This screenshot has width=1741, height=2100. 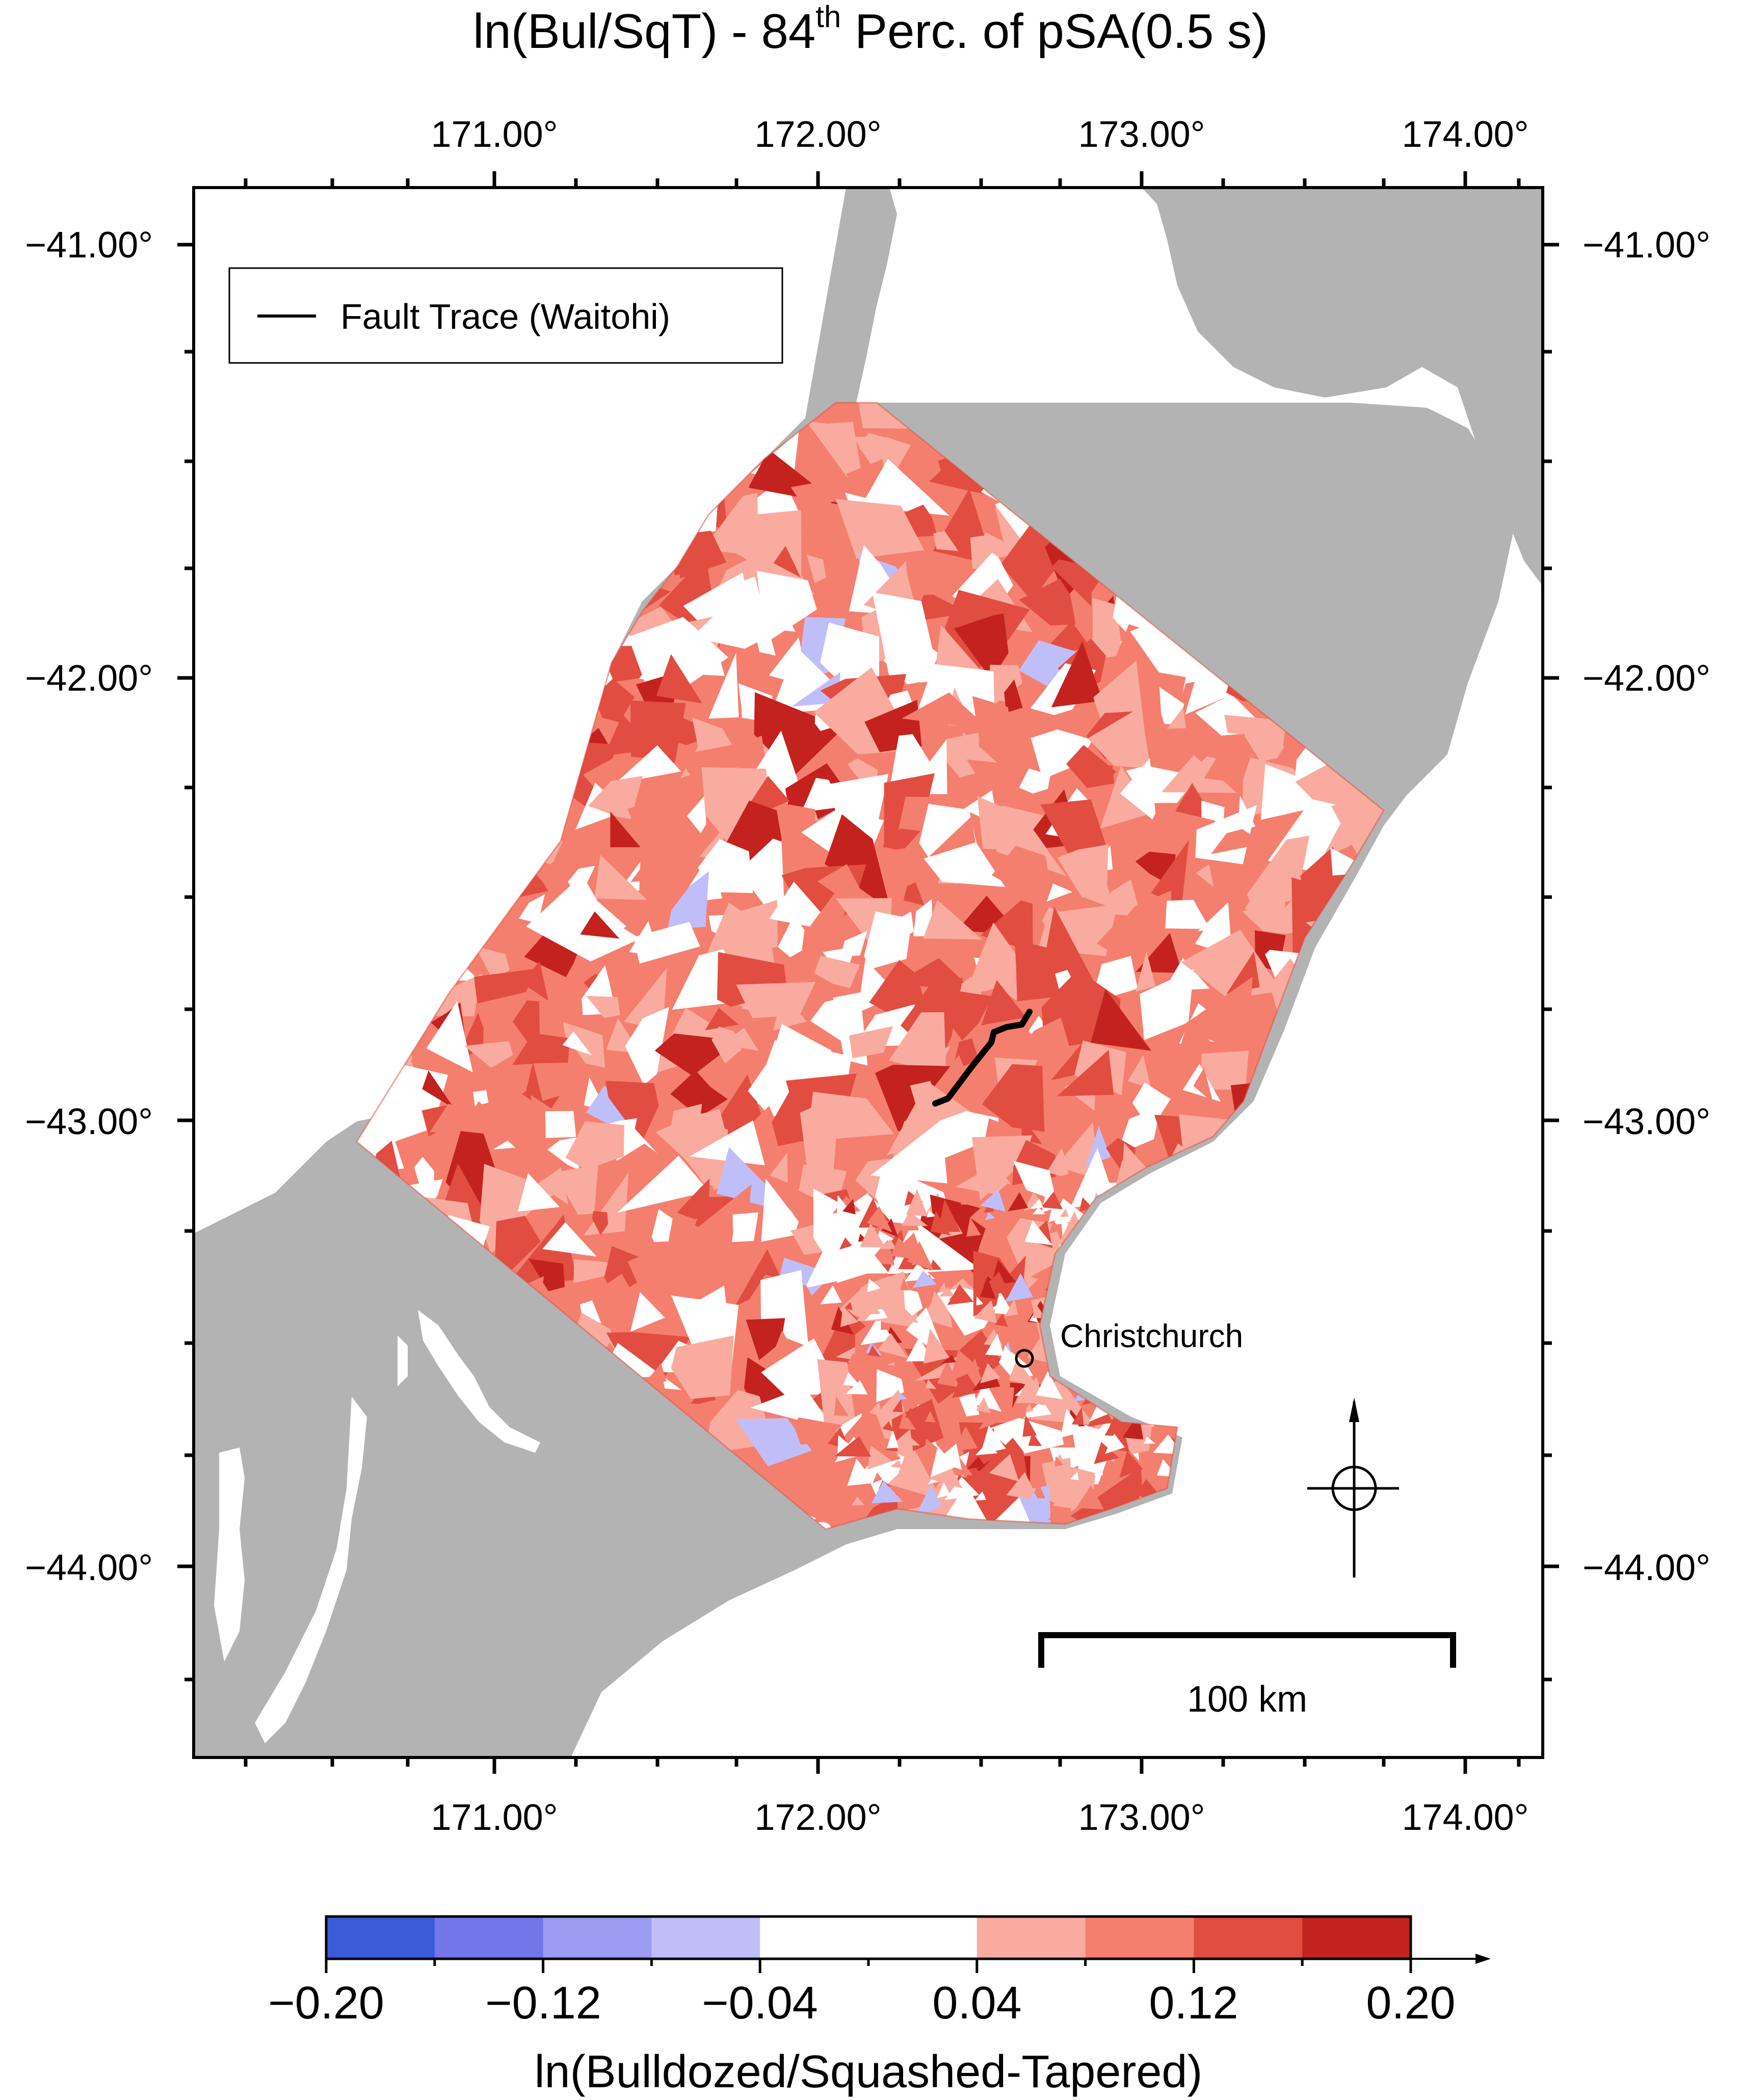 I want to click on colorbar, so click(x=869, y=1938).